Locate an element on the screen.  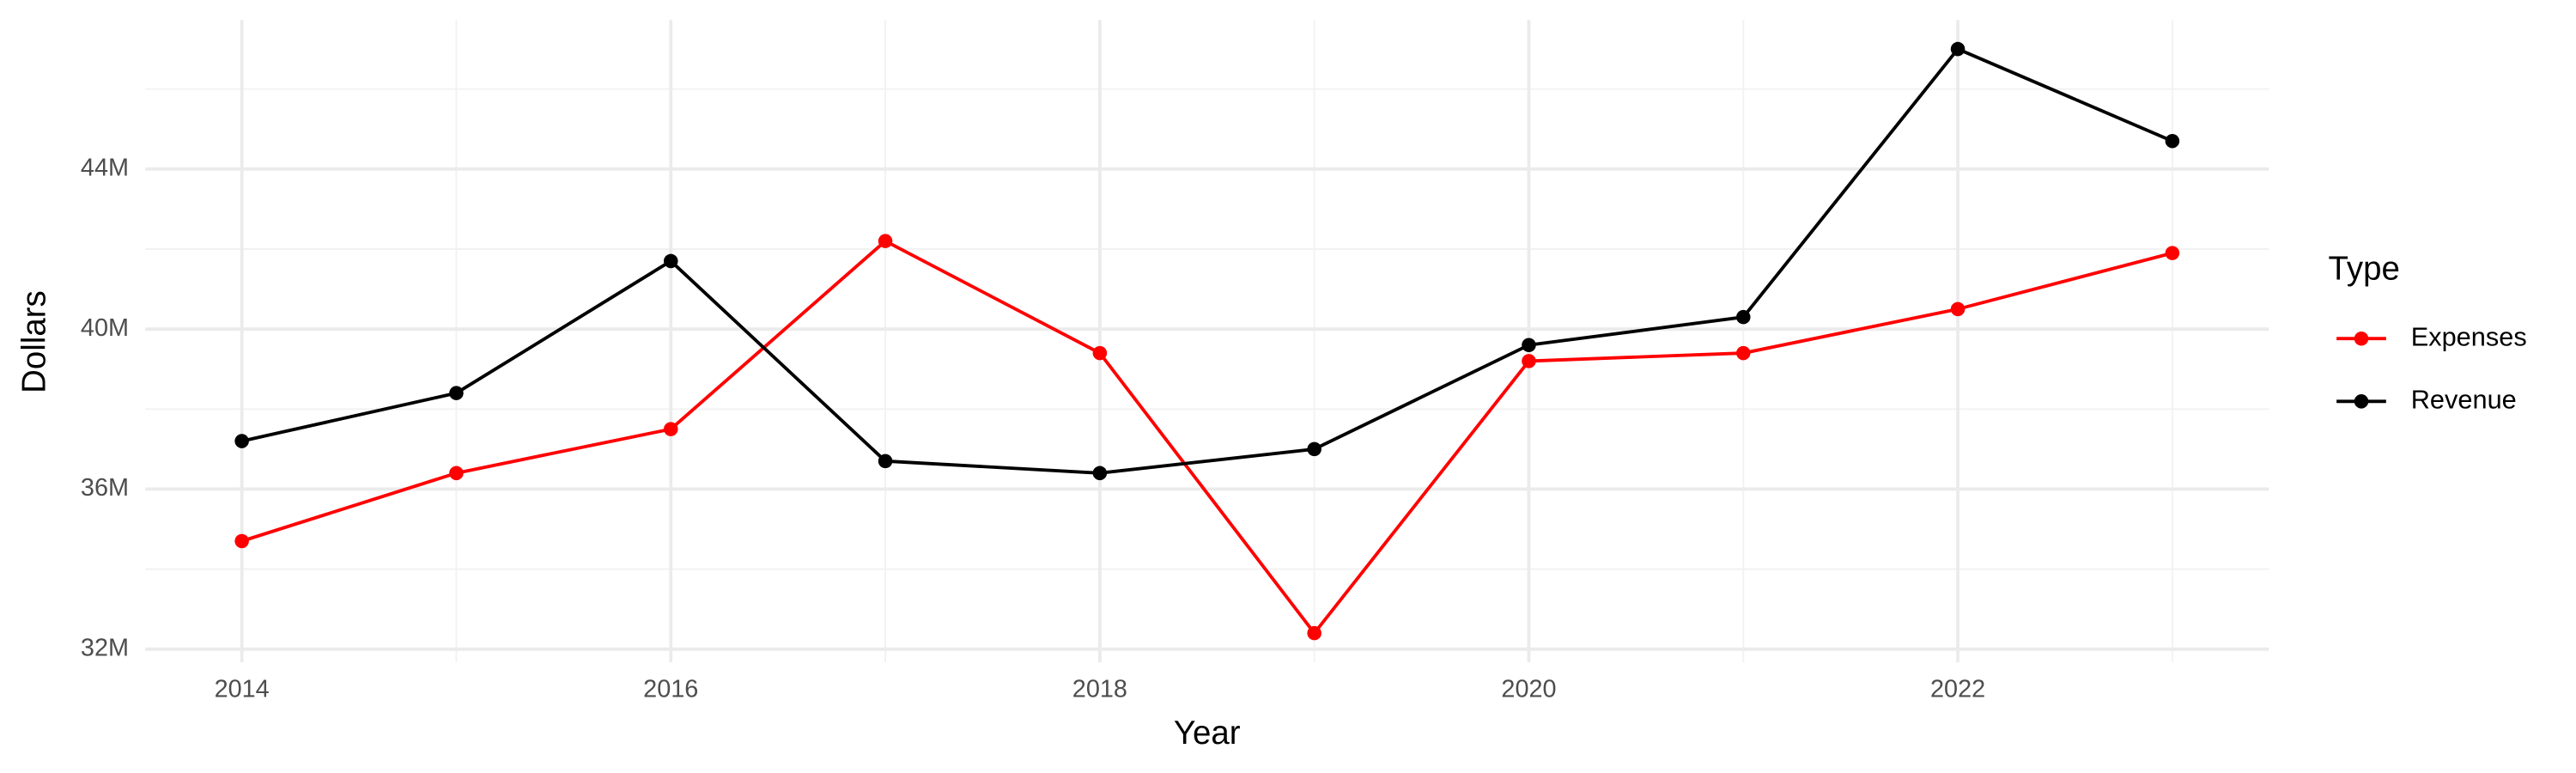
x-tick-label: 2020 is located at coordinates (1528, 689).